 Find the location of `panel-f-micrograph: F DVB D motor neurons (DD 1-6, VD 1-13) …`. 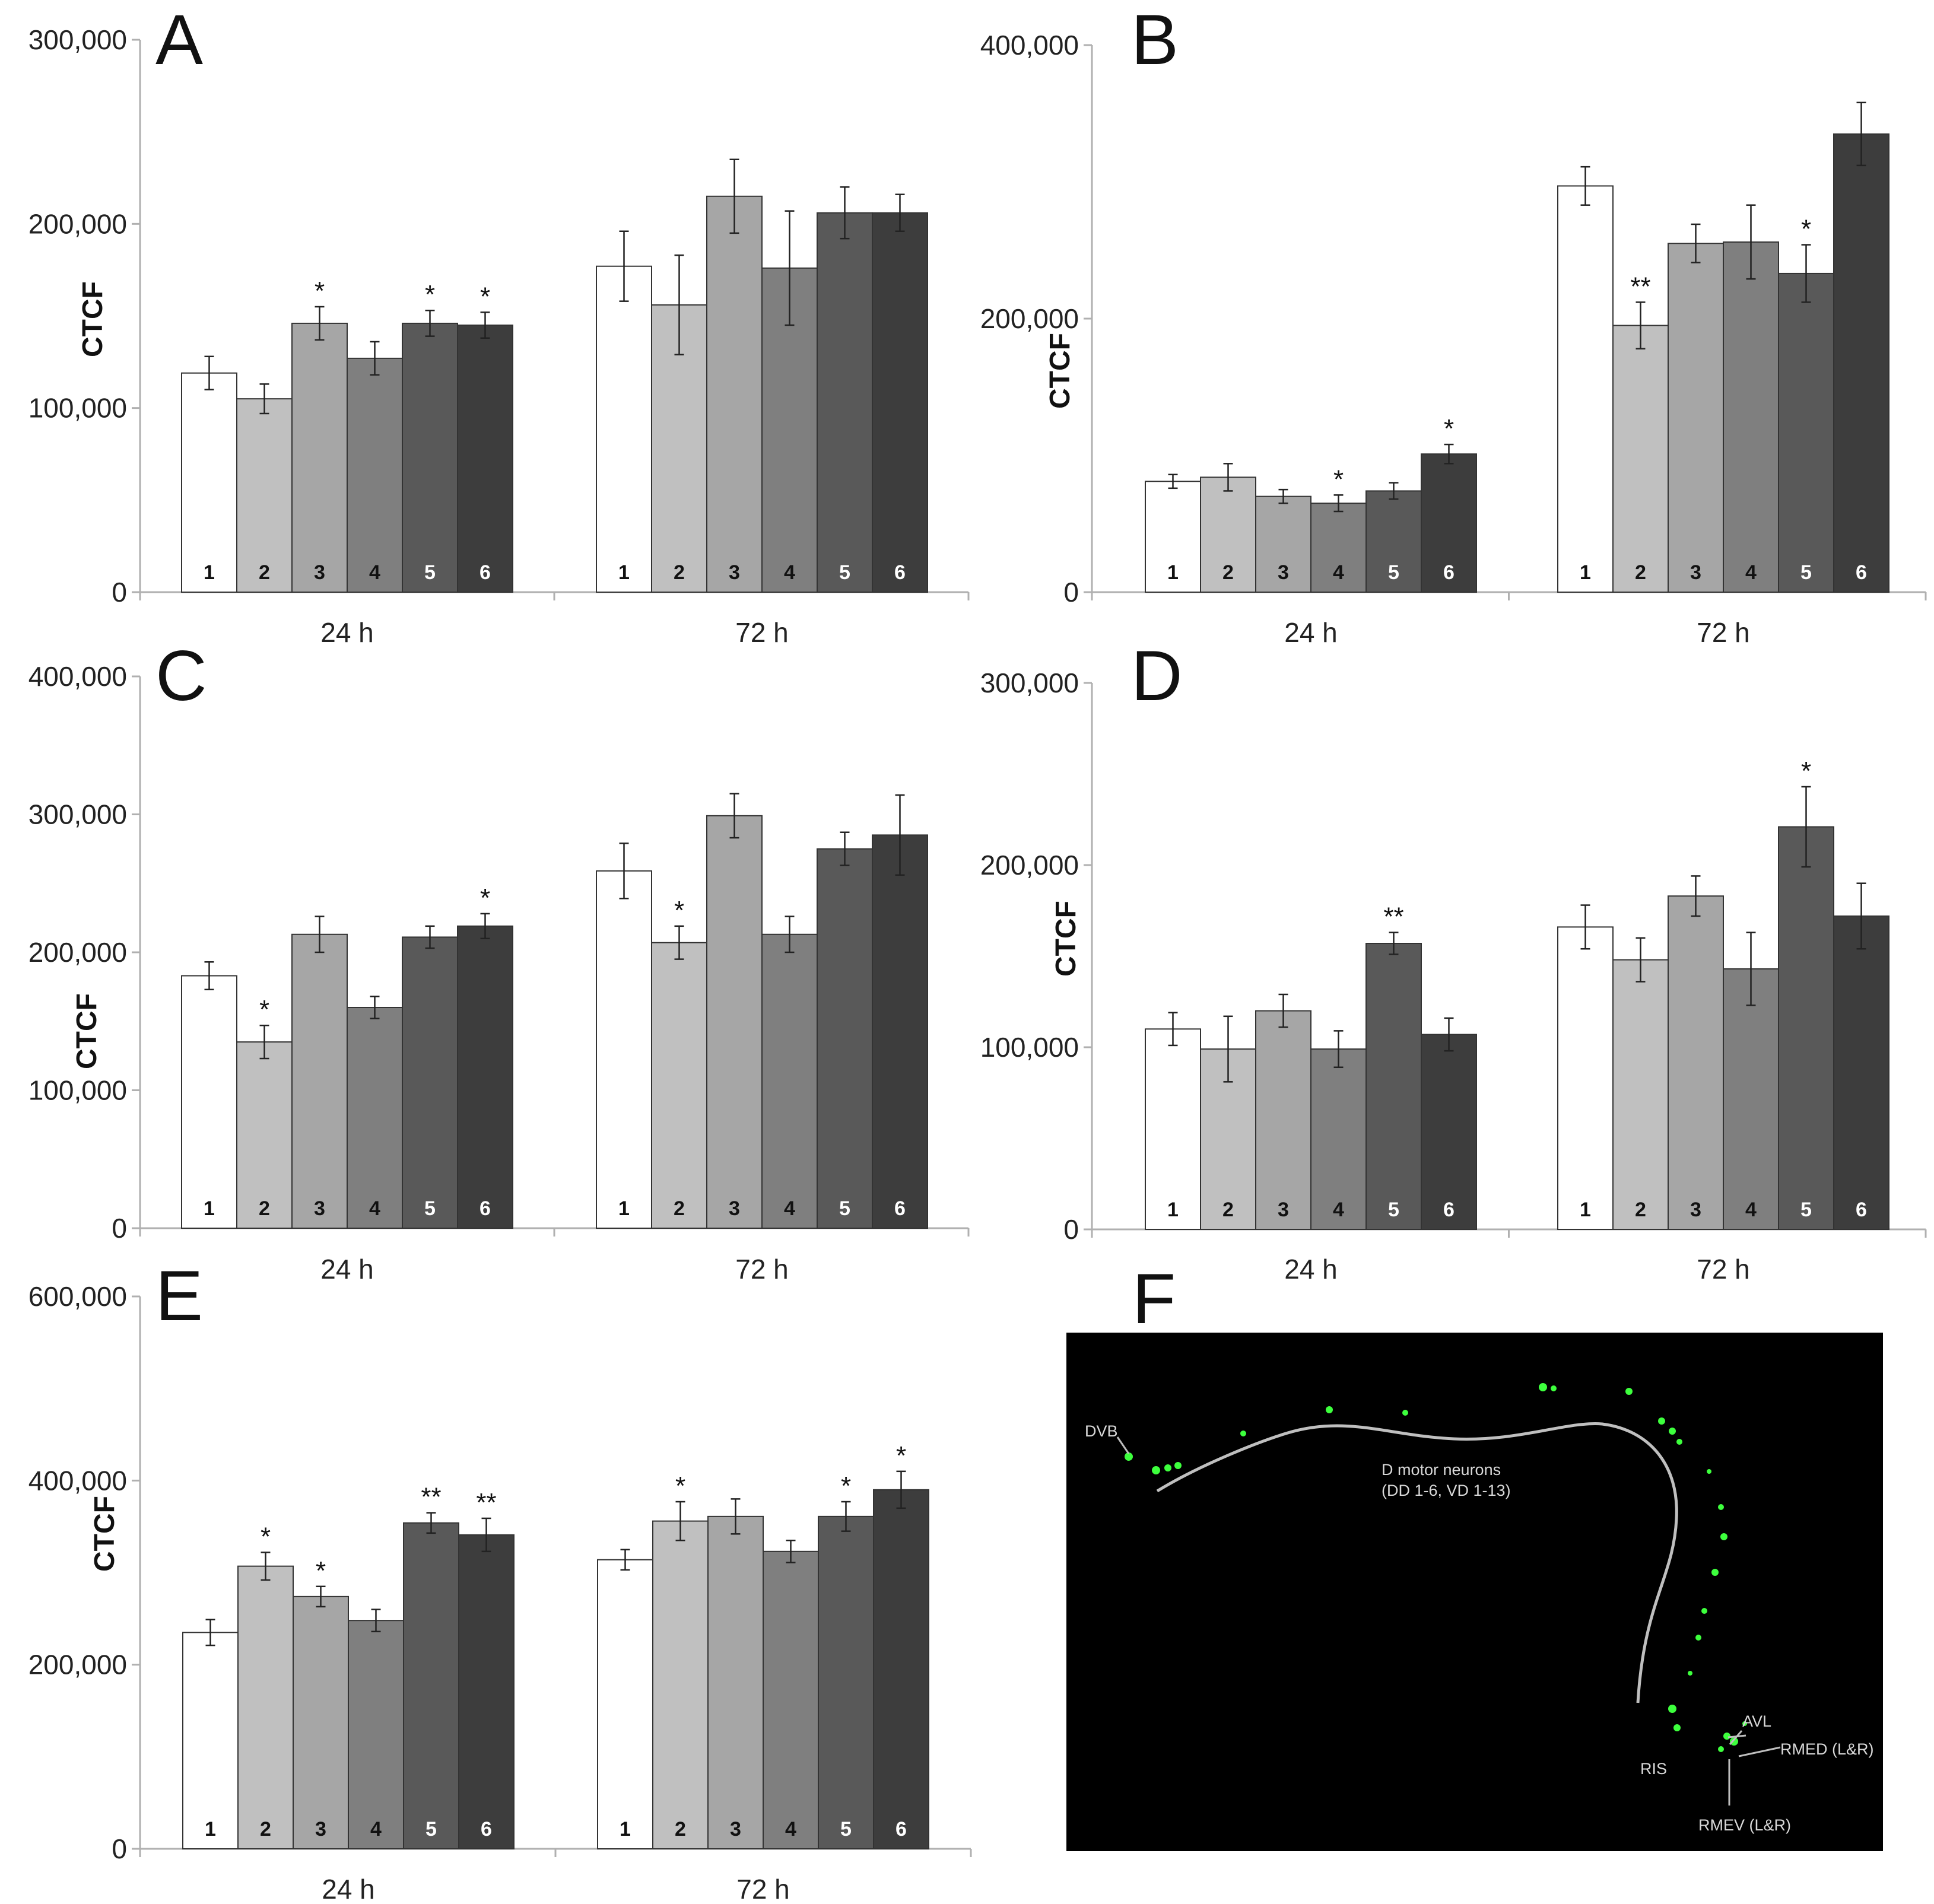

panel-f-micrograph: F DVB D motor neurons (DD 1-6, VD 1-13) … is located at coordinates (1475, 1555).